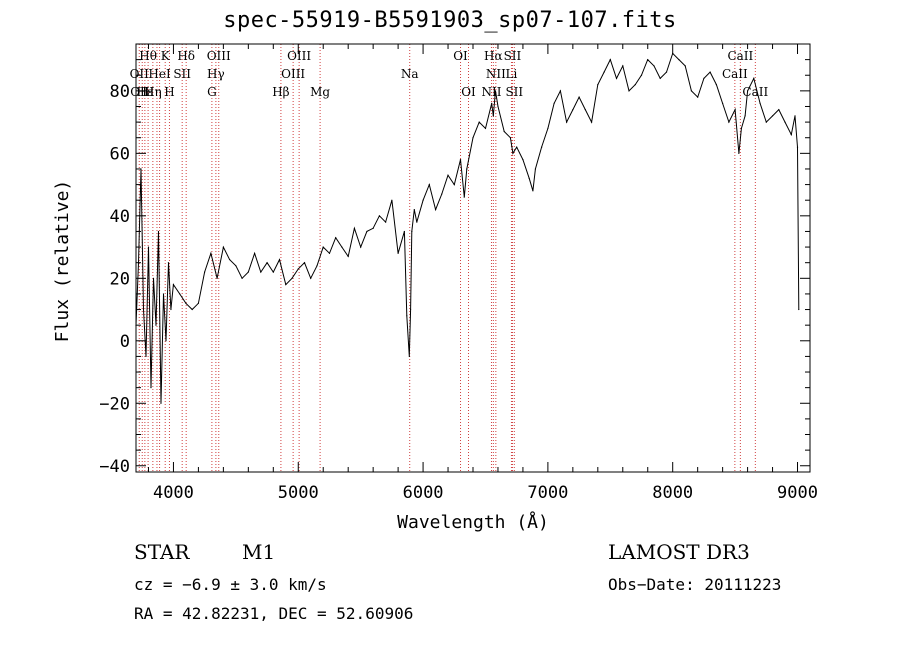 The height and width of the screenshot is (649, 900). I want to click on y-tick-label: −20, so click(114, 404).